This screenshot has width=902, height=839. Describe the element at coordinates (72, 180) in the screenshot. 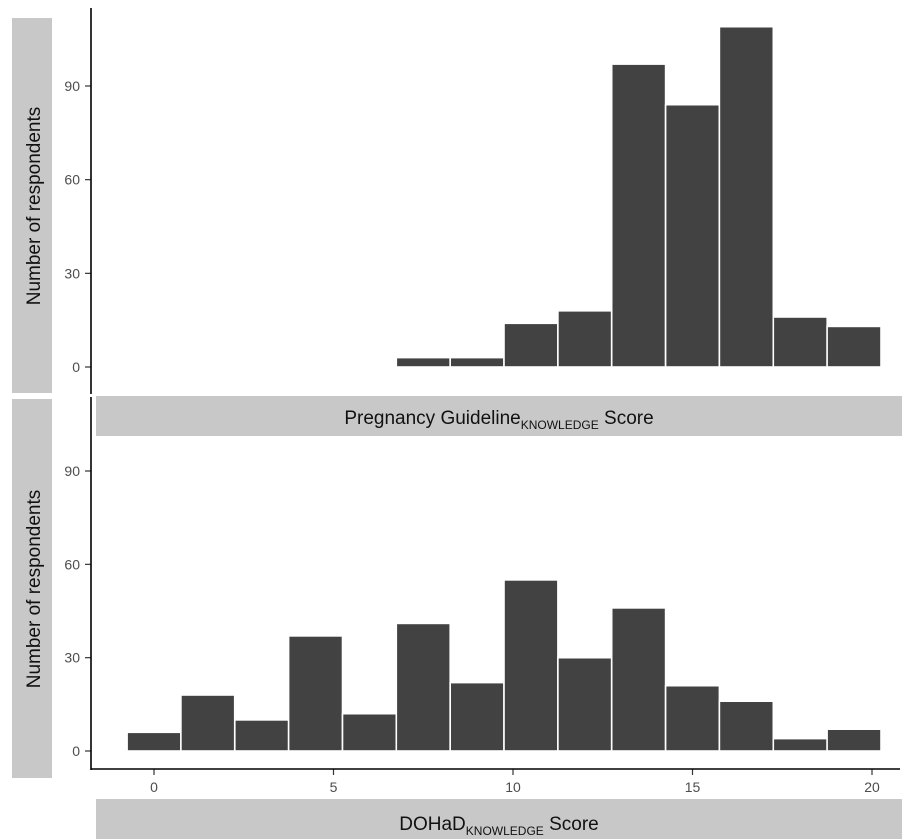

I see `top-y-tick-label-2: 60` at that location.